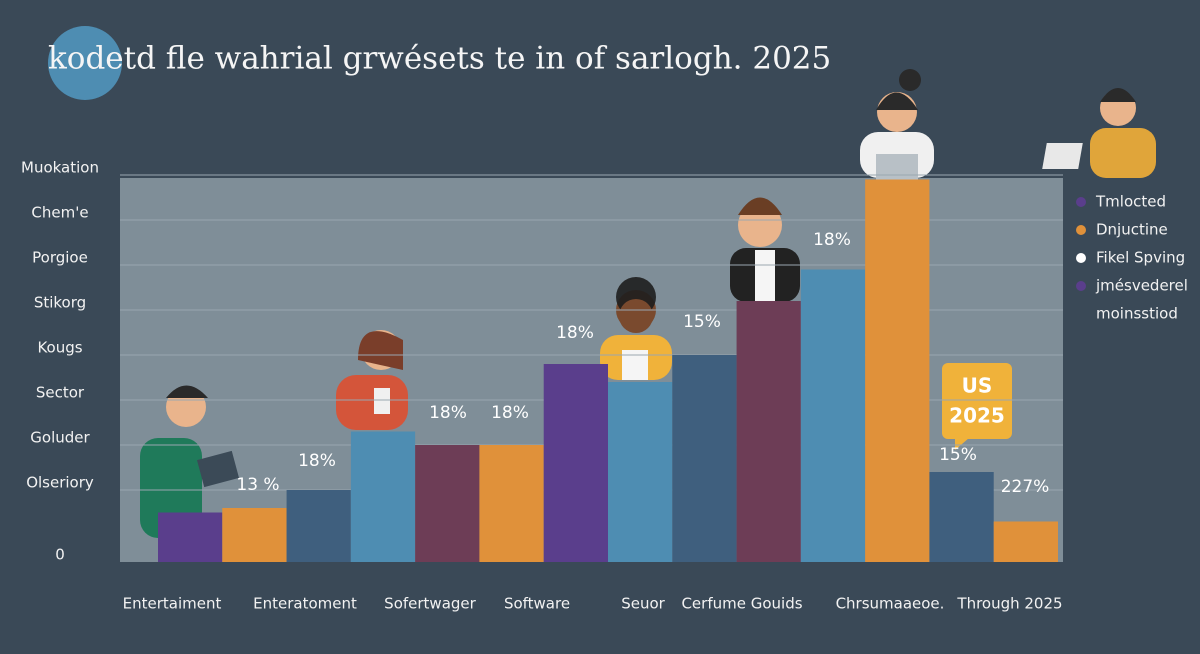  What do you see at coordinates (60, 258) in the screenshot?
I see `y-tick-label: Porgioe` at bounding box center [60, 258].